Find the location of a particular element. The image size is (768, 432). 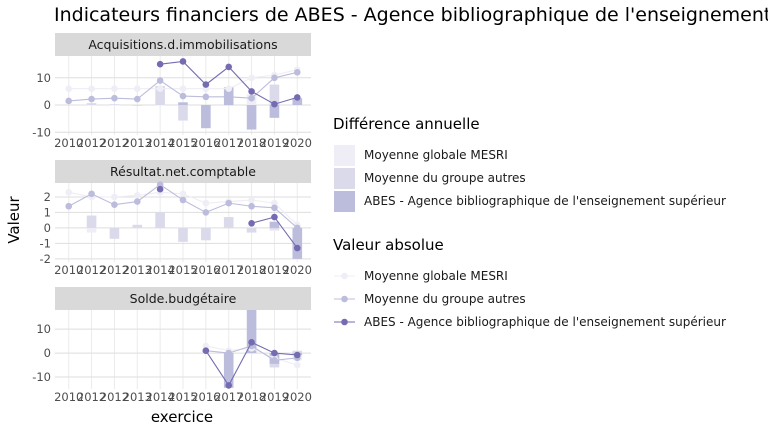

facet-strip-label: Acquisitions.d.immobilisations is located at coordinates (182, 44).